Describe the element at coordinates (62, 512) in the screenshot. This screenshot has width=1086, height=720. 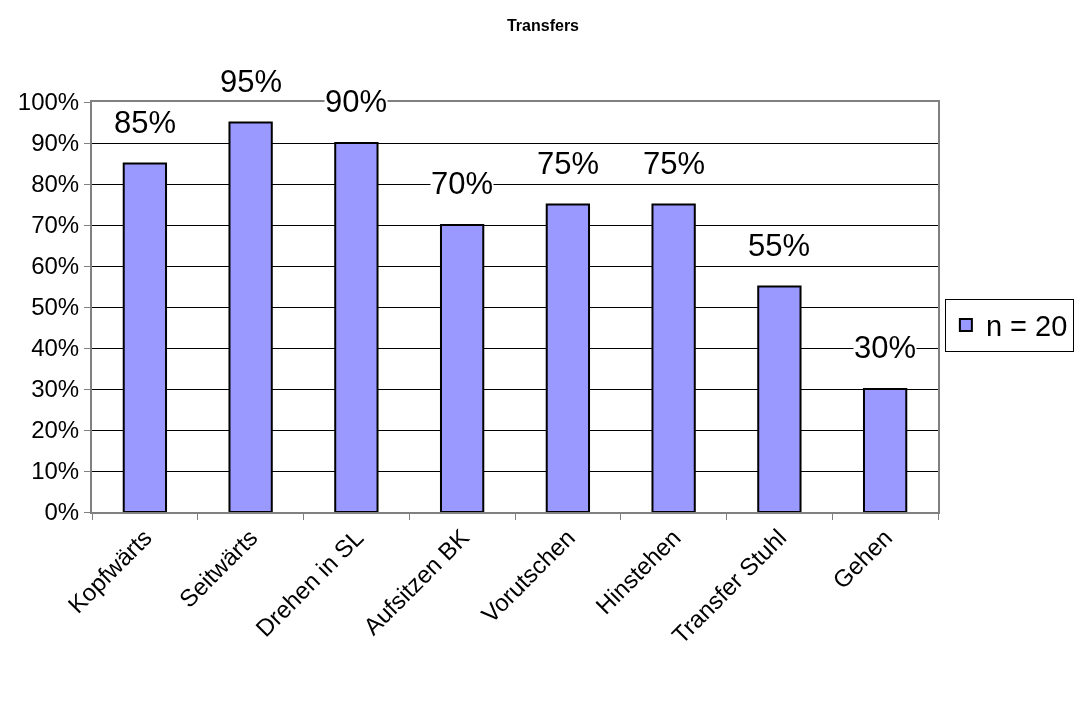
I see `y-tick-label: 0%` at that location.